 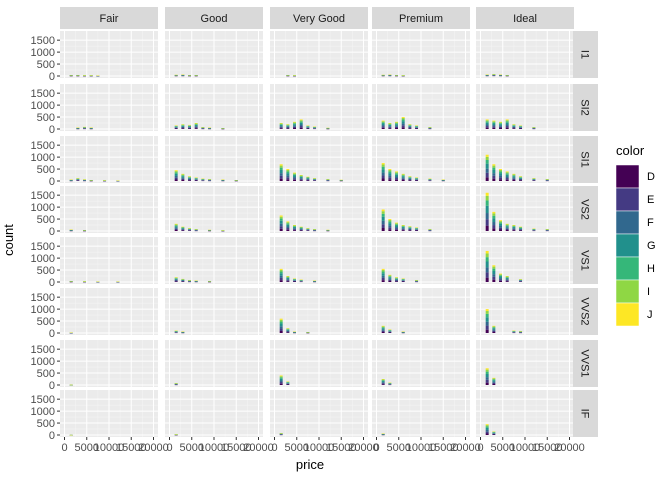 What do you see at coordinates (585, 414) in the screenshot?
I see `strip-label-if: IF` at bounding box center [585, 414].